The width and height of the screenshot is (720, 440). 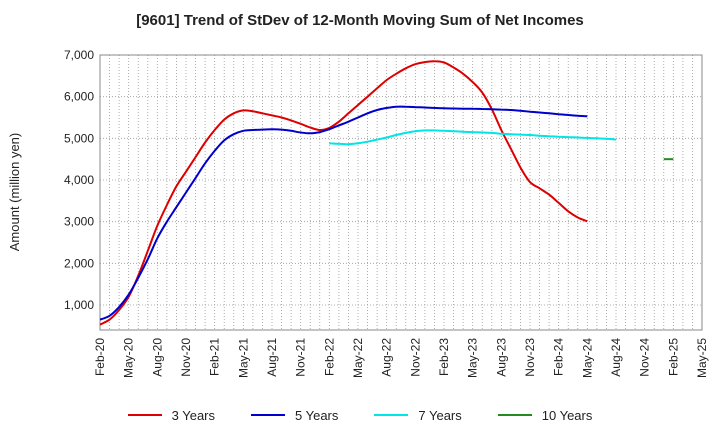 I want to click on y-tick-label: 7,000, so click(x=79, y=55).